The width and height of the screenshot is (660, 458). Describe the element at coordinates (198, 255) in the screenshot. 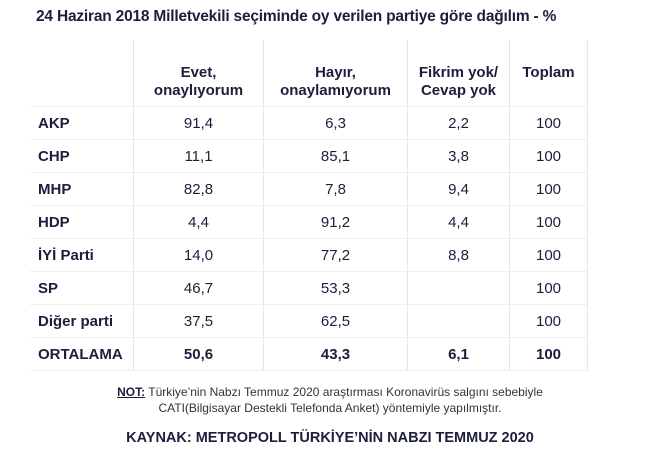

I see `table-cell: 14,0` at that location.